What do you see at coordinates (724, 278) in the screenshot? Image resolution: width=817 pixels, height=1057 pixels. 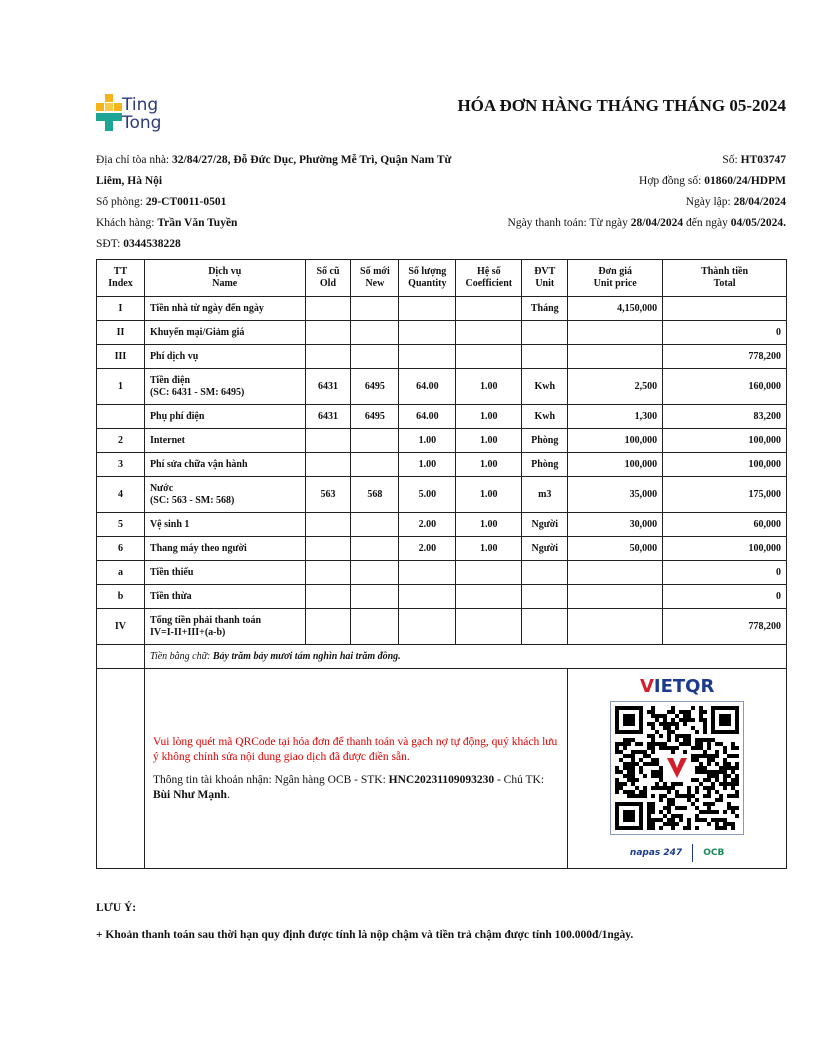 I see `column-header: Thành tiền Total` at bounding box center [724, 278].